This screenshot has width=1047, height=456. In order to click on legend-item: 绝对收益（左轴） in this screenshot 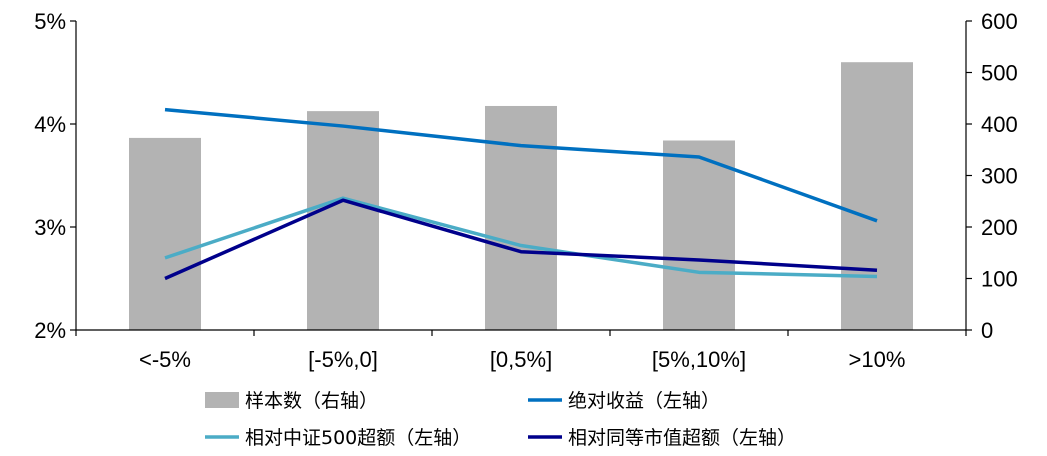, I will do `click(624, 401)`.